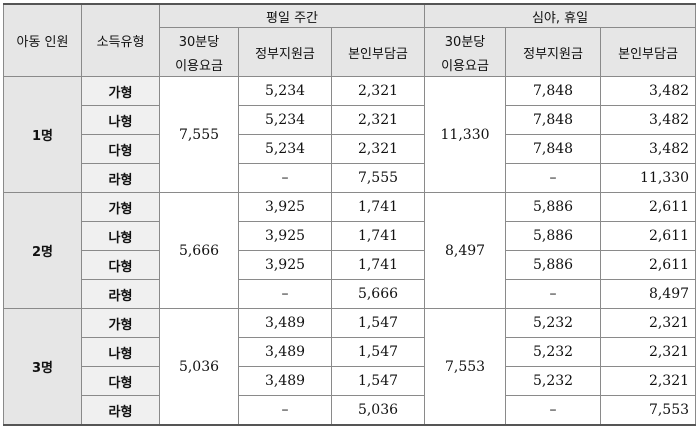  I want to click on header-weekday-self: 본인부담금, so click(378, 52).